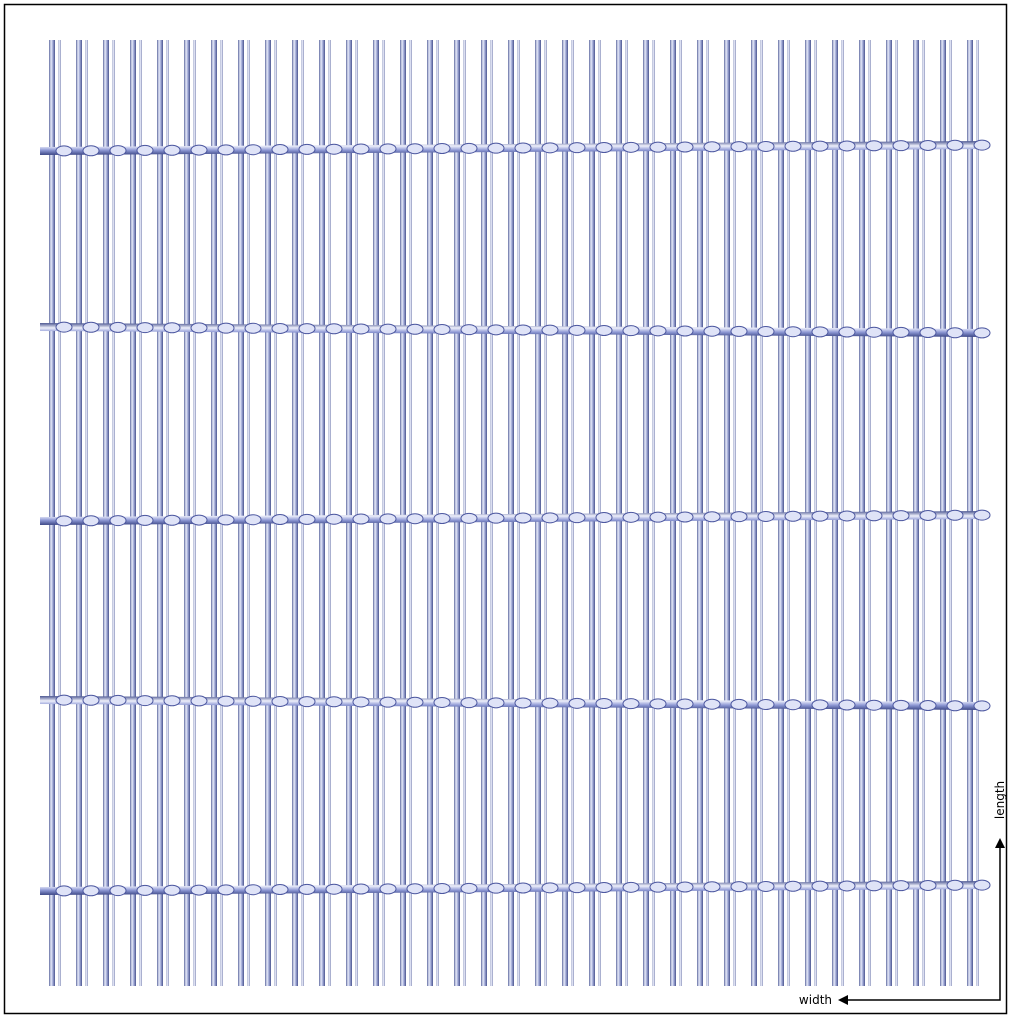 This screenshot has width=1012, height=1019. I want to click on length-label: length, so click(1000, 800).